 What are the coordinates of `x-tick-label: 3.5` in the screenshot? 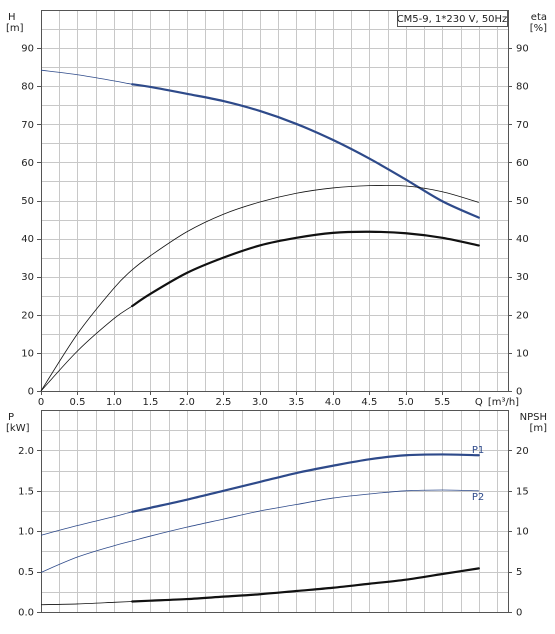 It's located at (296, 402).